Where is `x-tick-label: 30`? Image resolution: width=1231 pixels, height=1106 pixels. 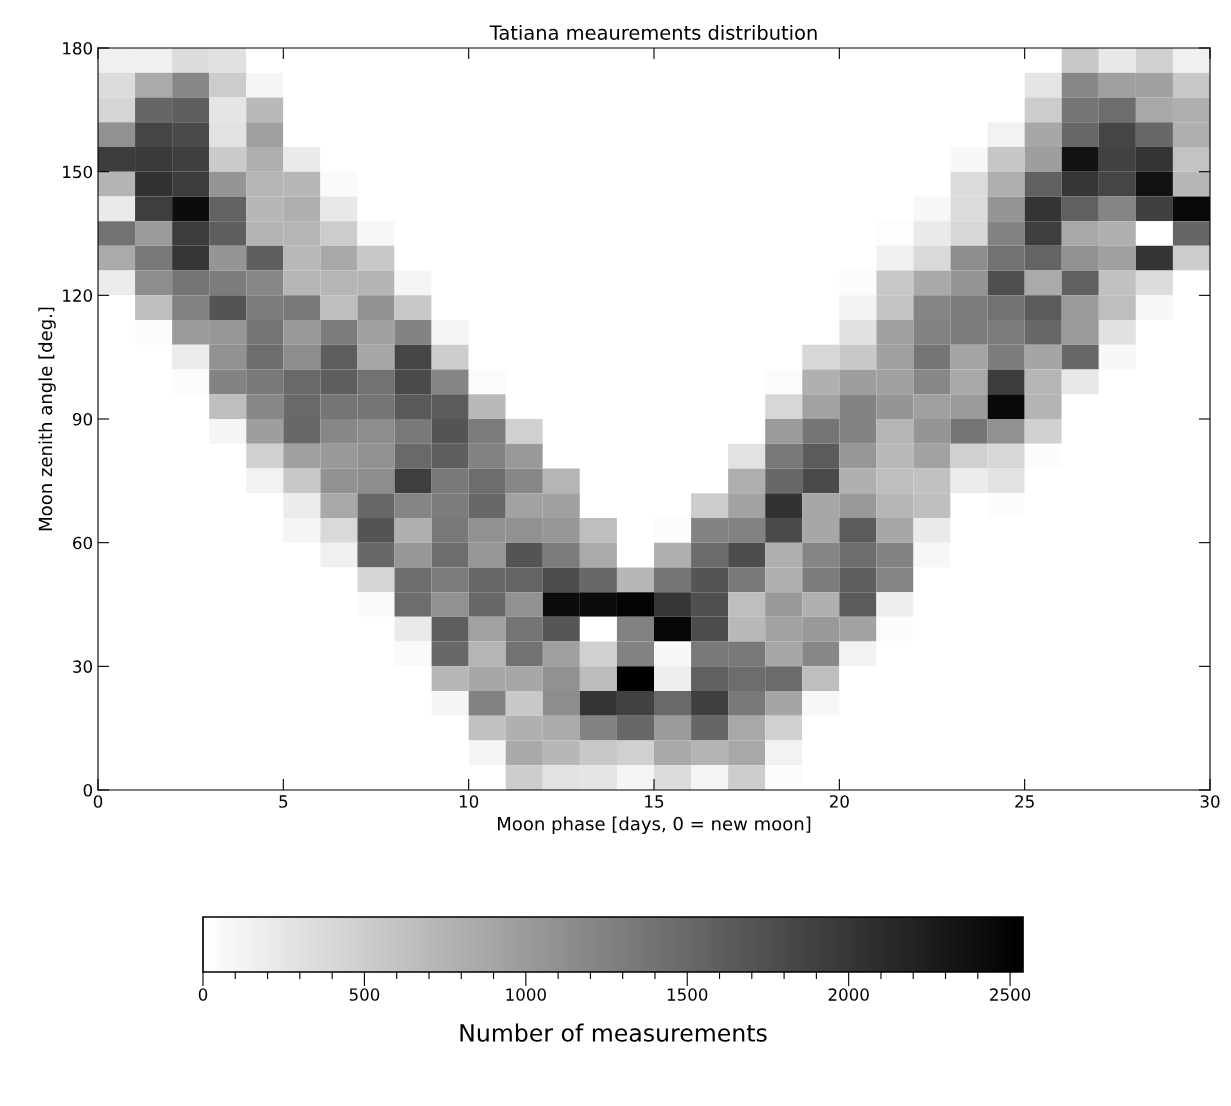
x-tick-label: 30 is located at coordinates (1210, 801).